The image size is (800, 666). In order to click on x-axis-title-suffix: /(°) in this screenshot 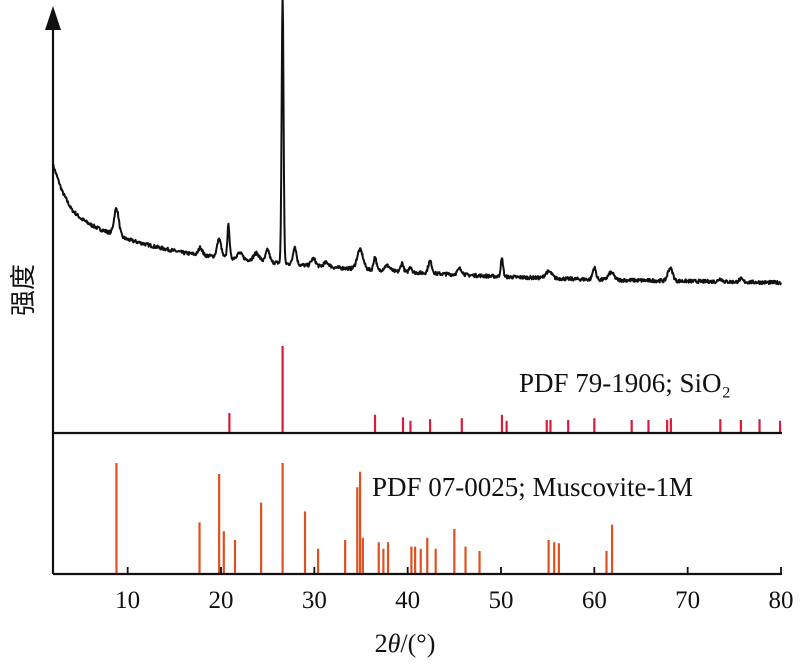, I will do `click(417, 643)`.